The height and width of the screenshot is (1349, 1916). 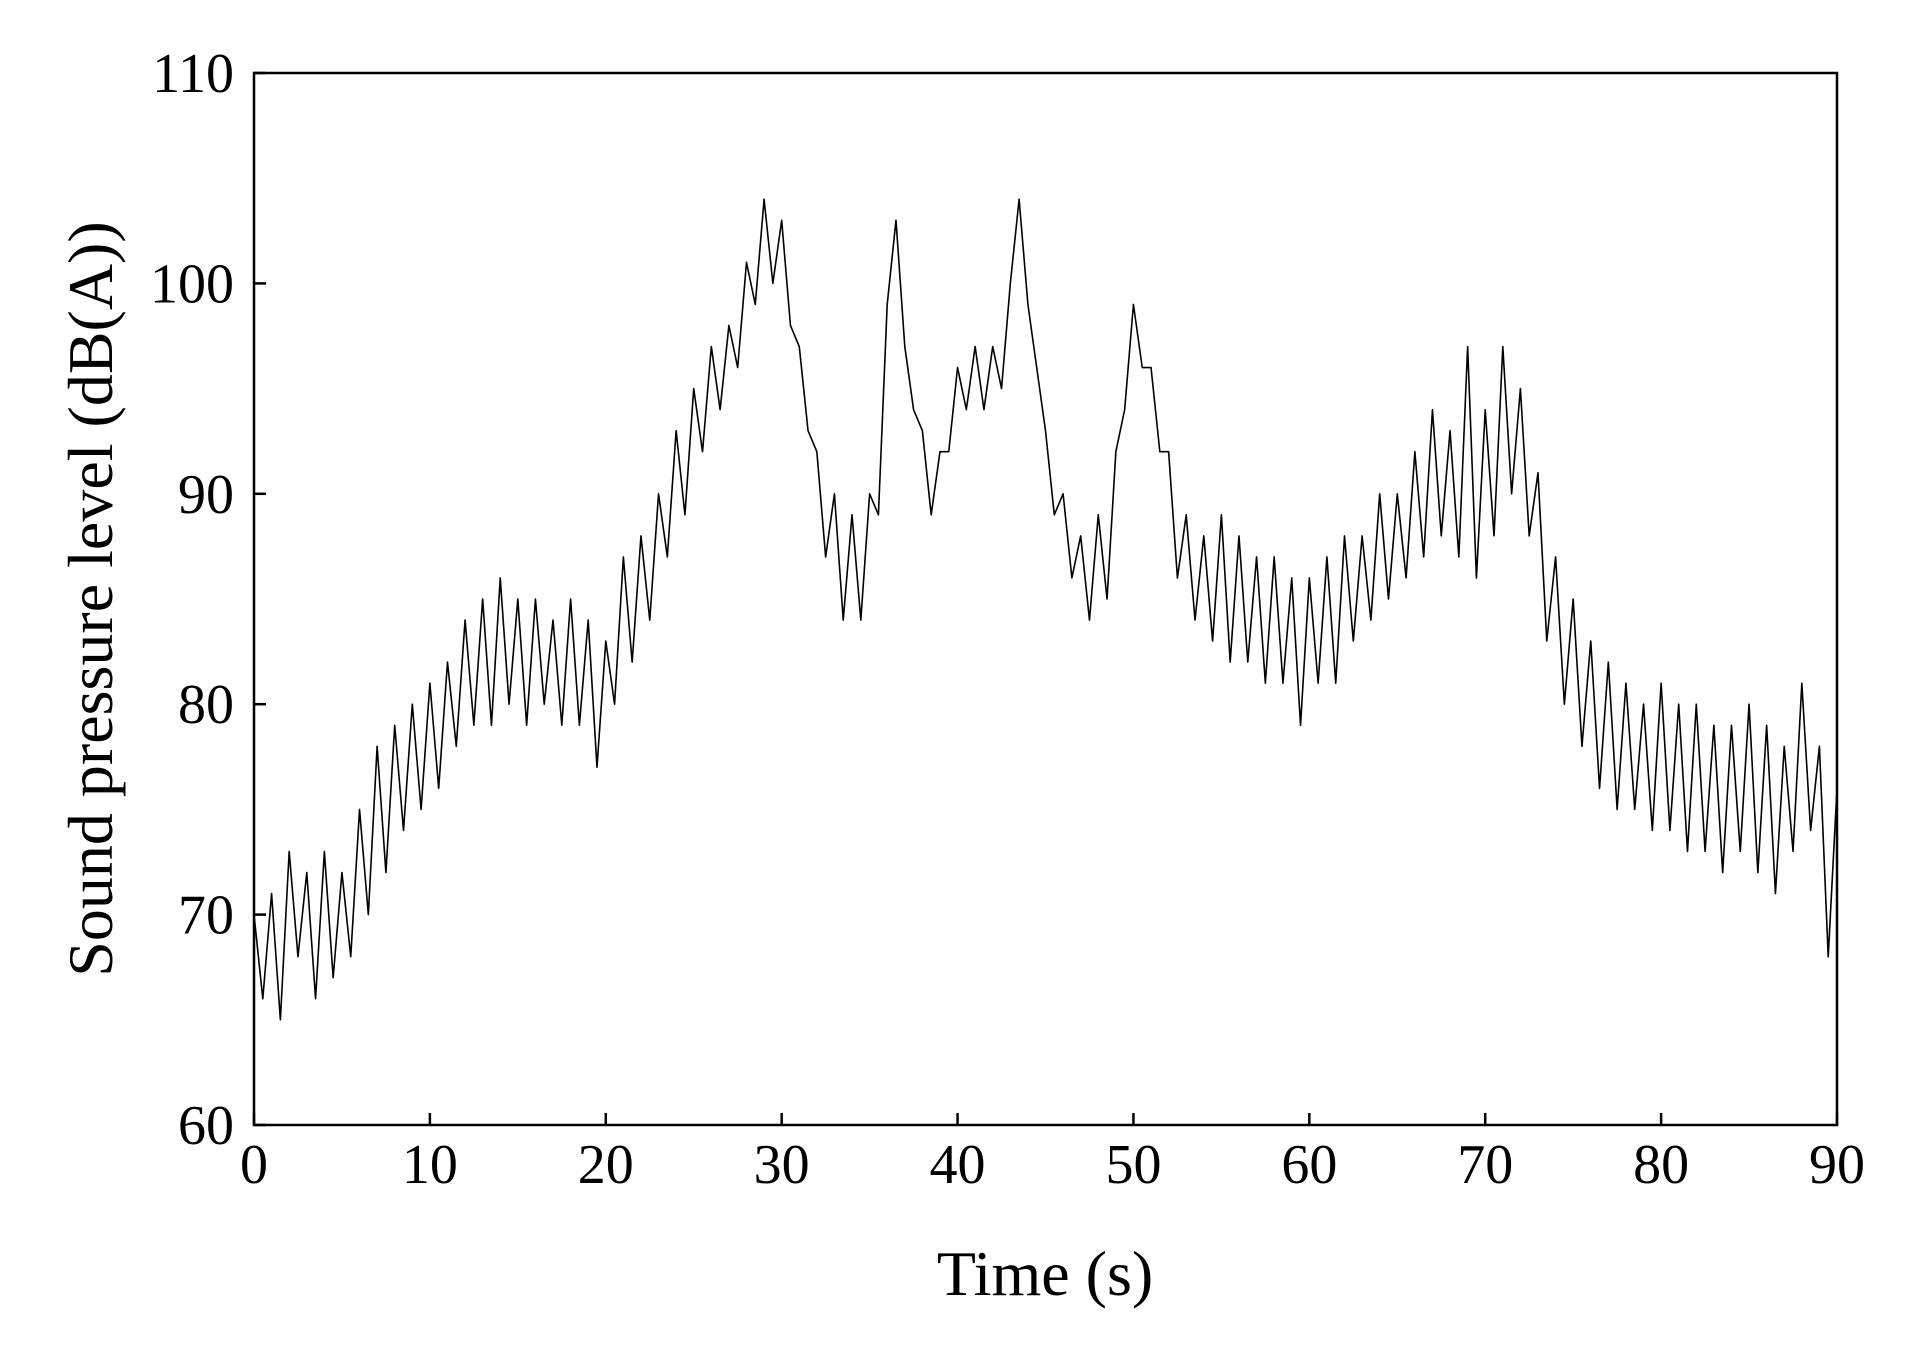 What do you see at coordinates (192, 284) in the screenshot?
I see `y-tick-label: 100` at bounding box center [192, 284].